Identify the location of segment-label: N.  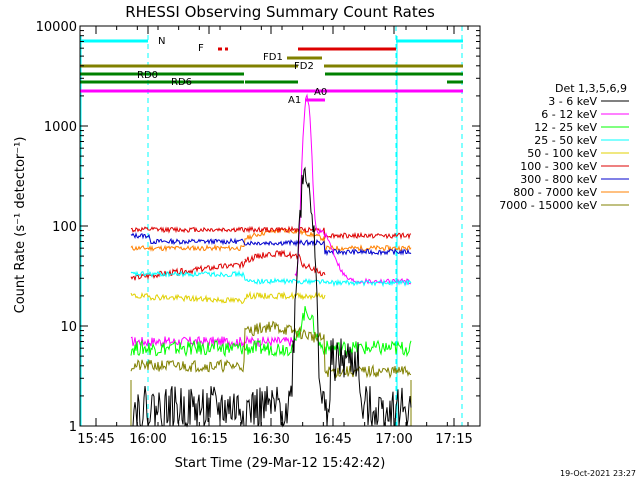
(161, 41).